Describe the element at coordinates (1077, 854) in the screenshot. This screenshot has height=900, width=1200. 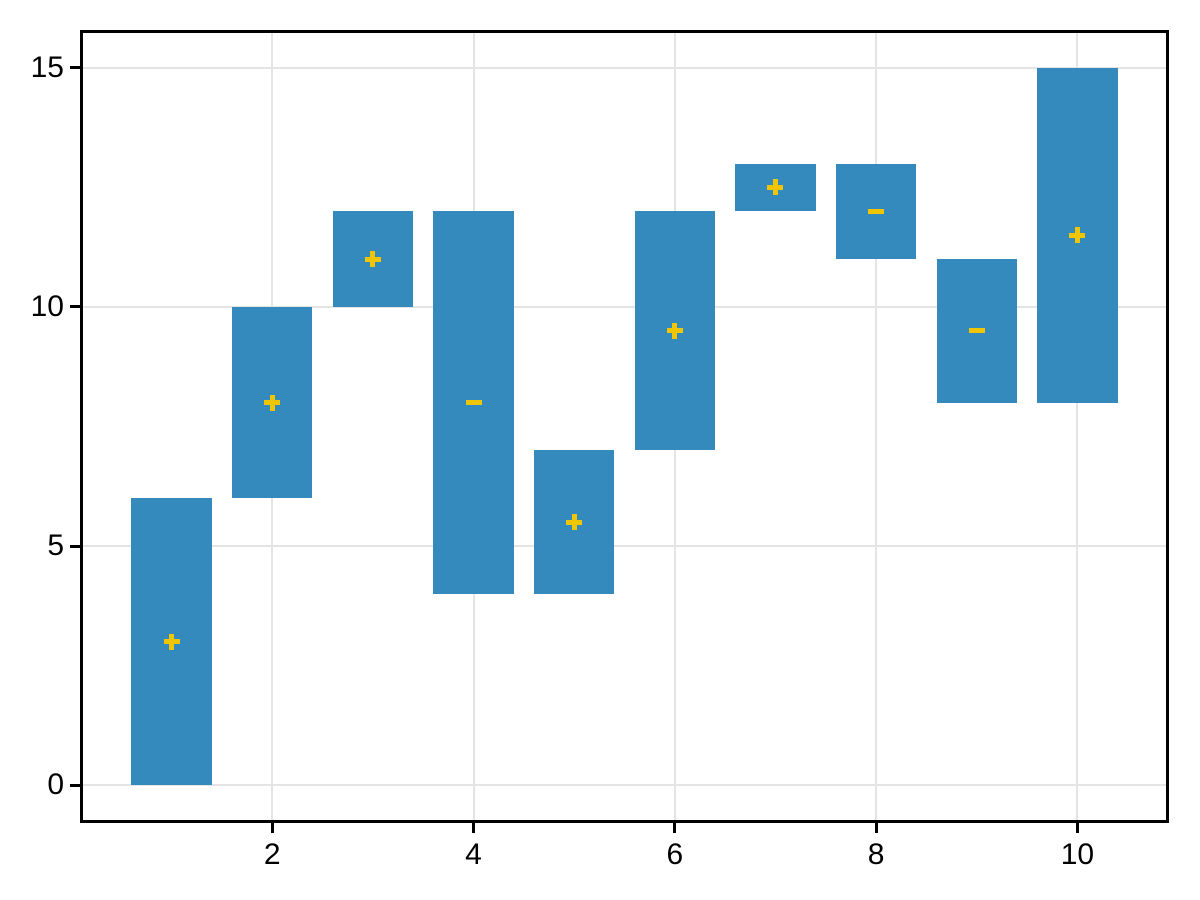
I see `x-tick-label: 10` at that location.